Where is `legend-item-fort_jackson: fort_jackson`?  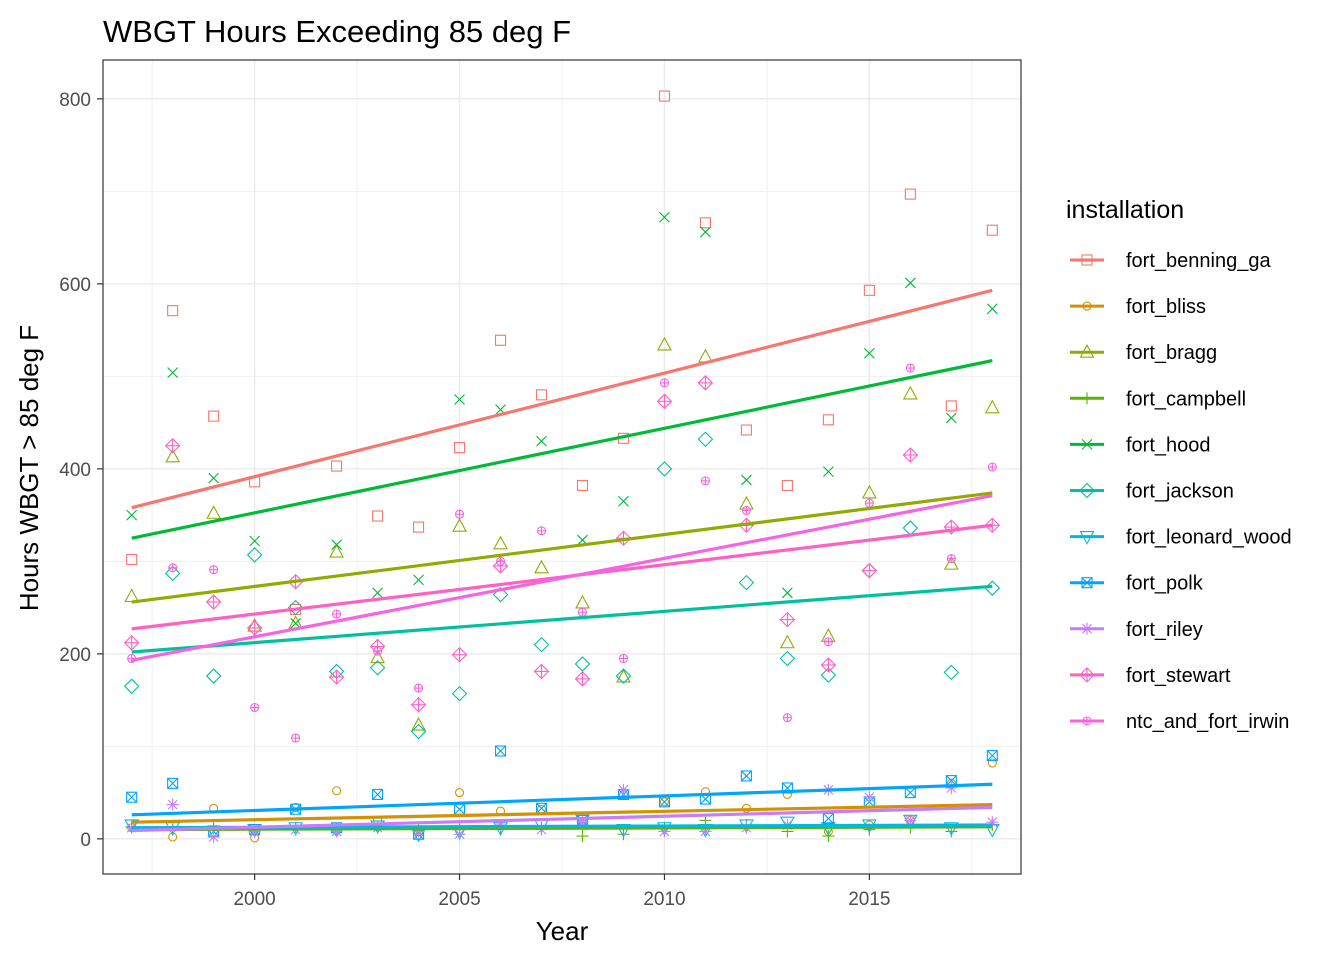 legend-item-fort_jackson: fort_jackson is located at coordinates (1152, 492).